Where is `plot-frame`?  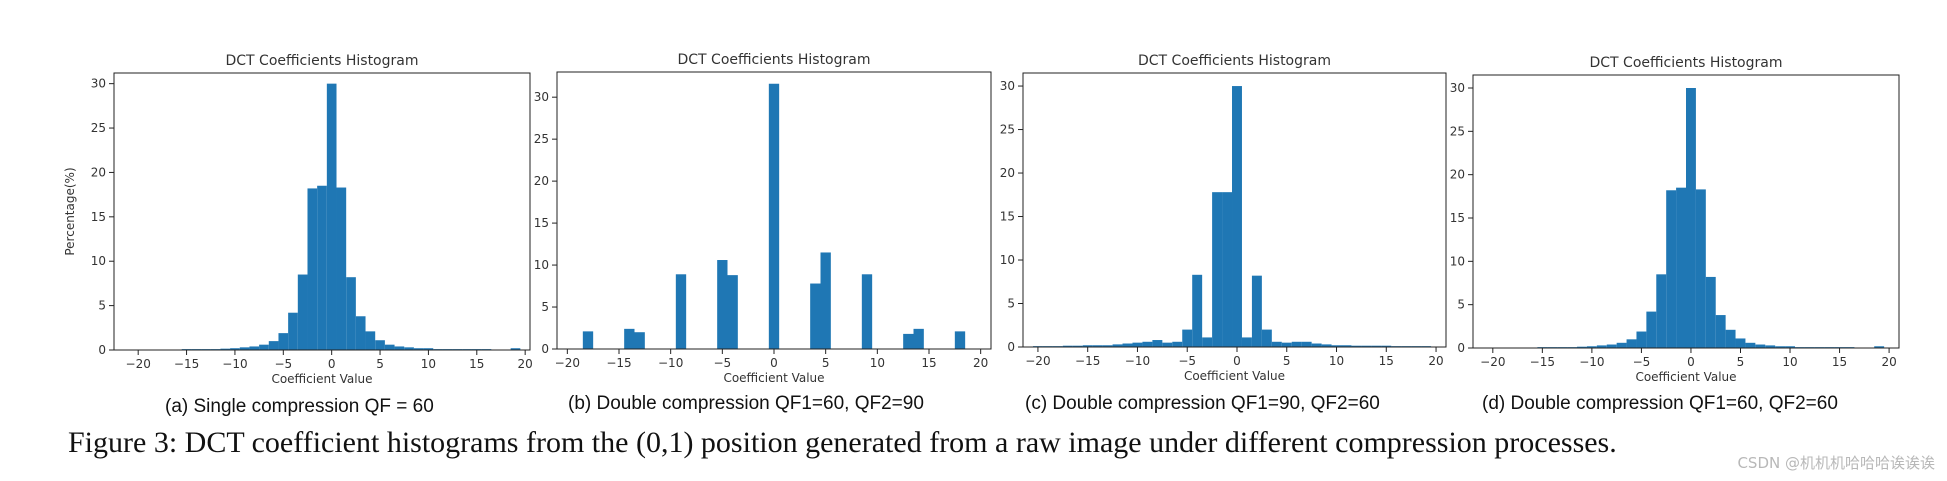
plot-frame is located at coordinates (1686, 211).